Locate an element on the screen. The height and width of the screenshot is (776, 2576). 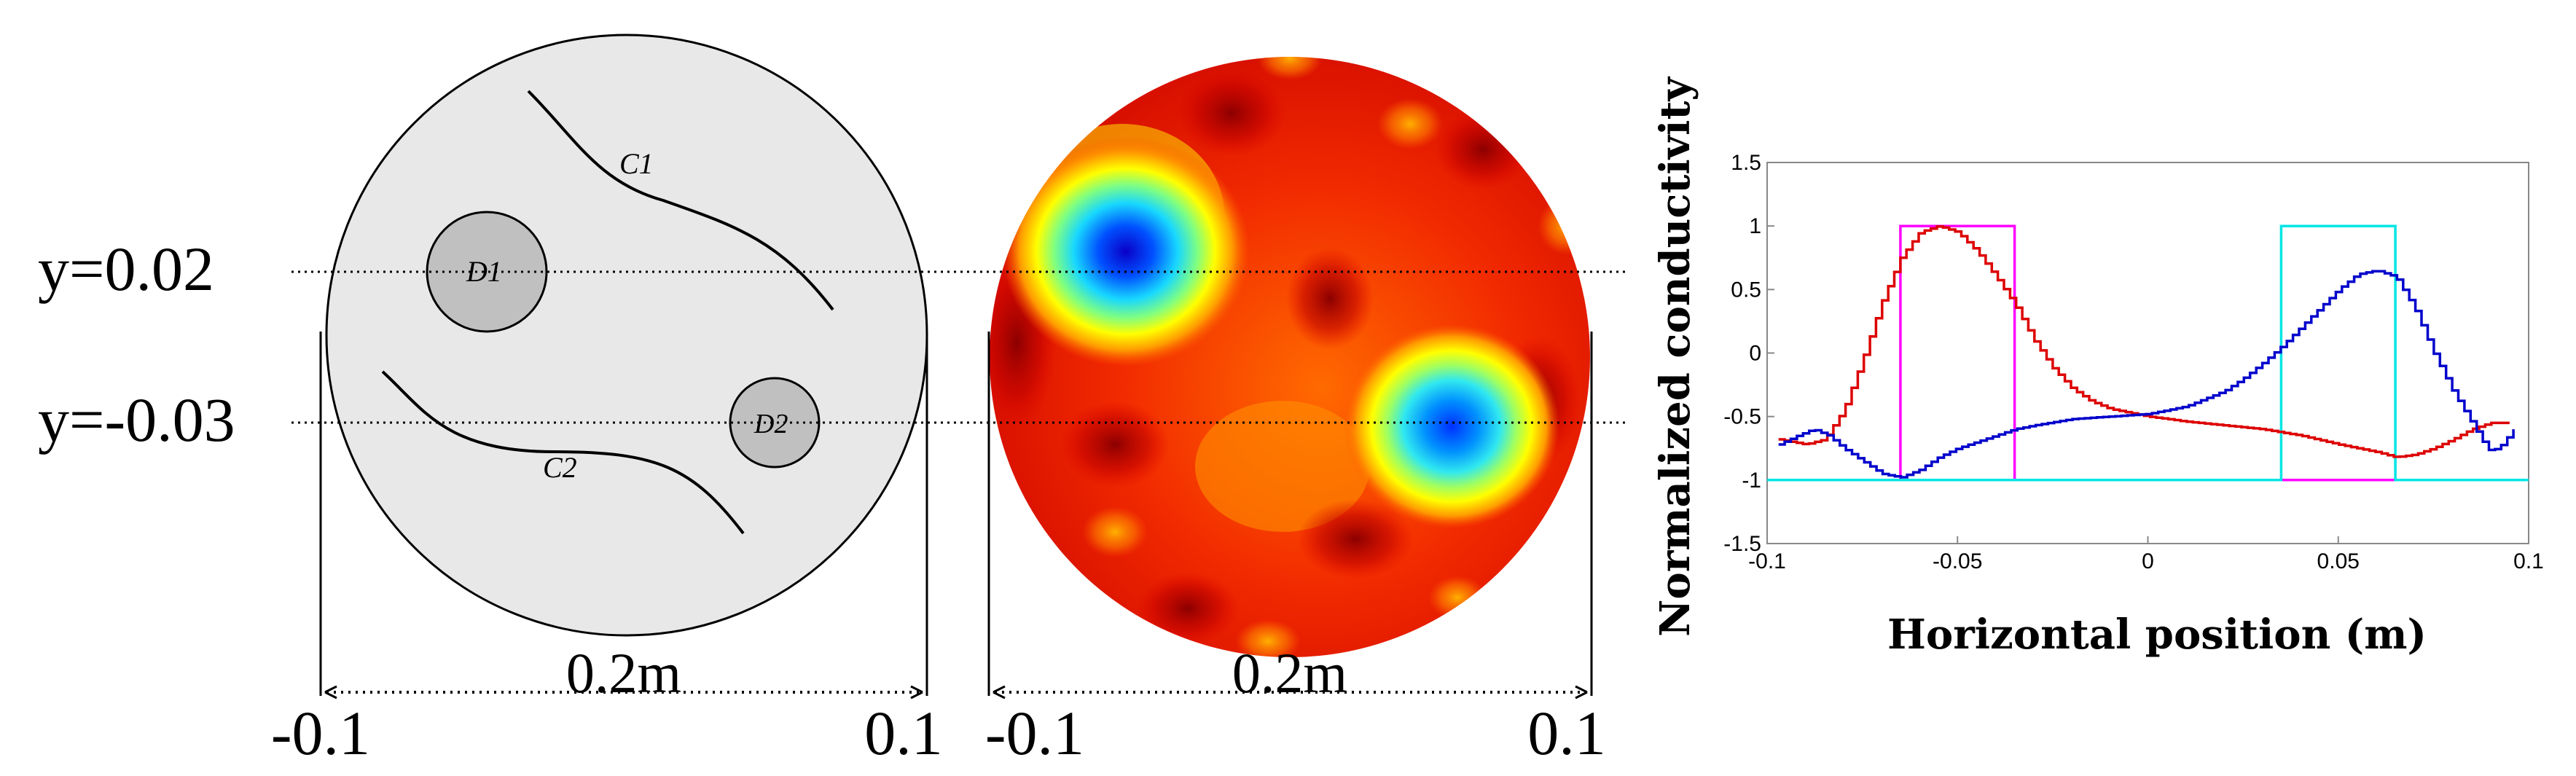
y-tick-label: 0.5 is located at coordinates (1746, 290).